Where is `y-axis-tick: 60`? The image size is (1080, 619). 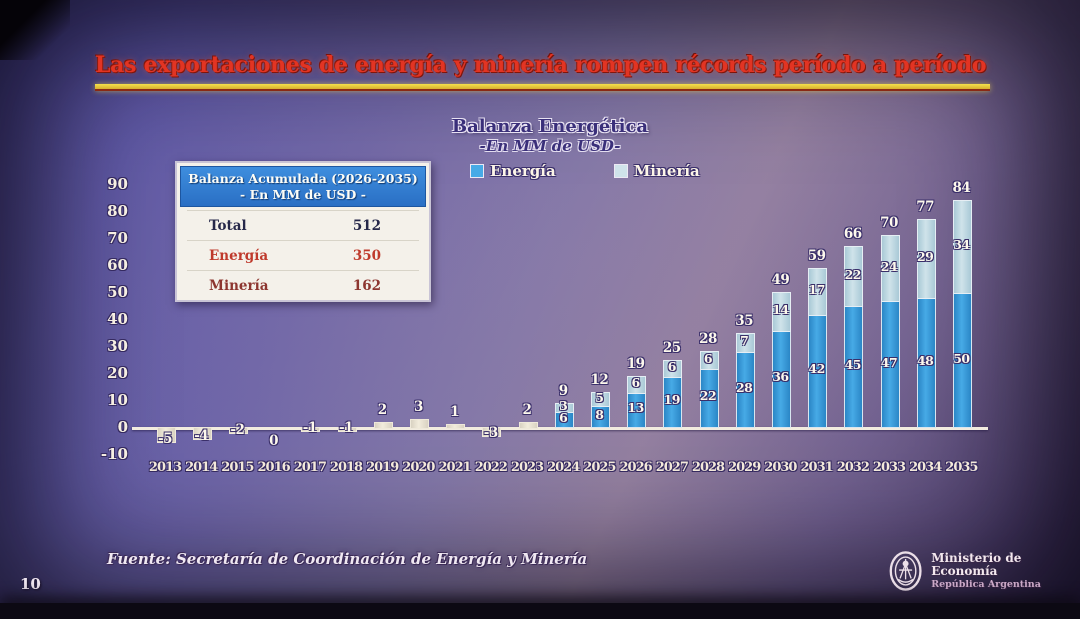
y-axis-tick: 60 is located at coordinates (117, 265).